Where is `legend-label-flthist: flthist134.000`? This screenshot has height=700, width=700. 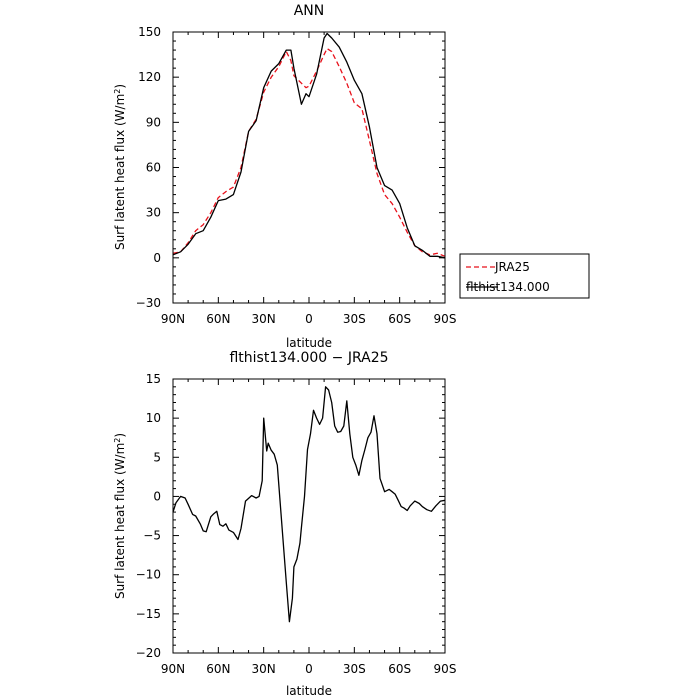 legend-label-flthist: flthist134.000 is located at coordinates (508, 287).